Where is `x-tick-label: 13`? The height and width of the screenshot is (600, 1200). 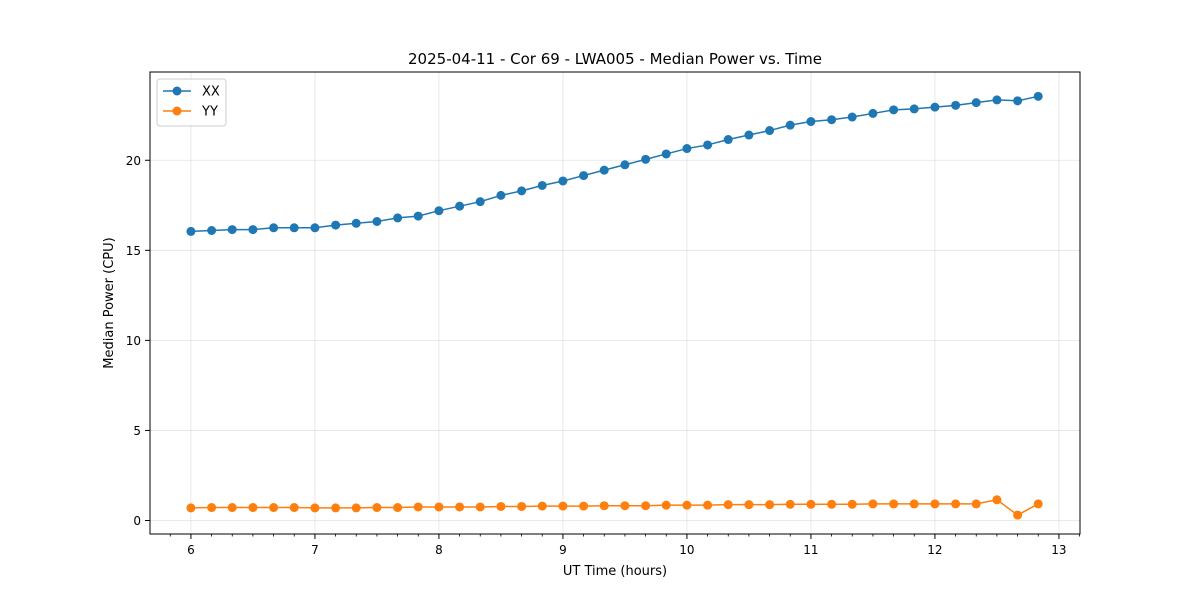
x-tick-label: 13 is located at coordinates (1058, 550).